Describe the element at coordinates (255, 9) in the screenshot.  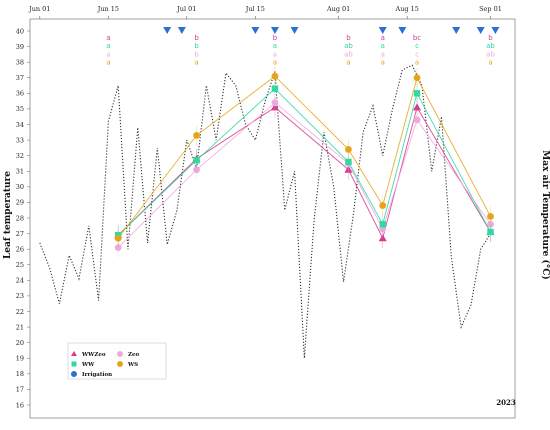
I see `x-tick-label: Jul 15` at that location.